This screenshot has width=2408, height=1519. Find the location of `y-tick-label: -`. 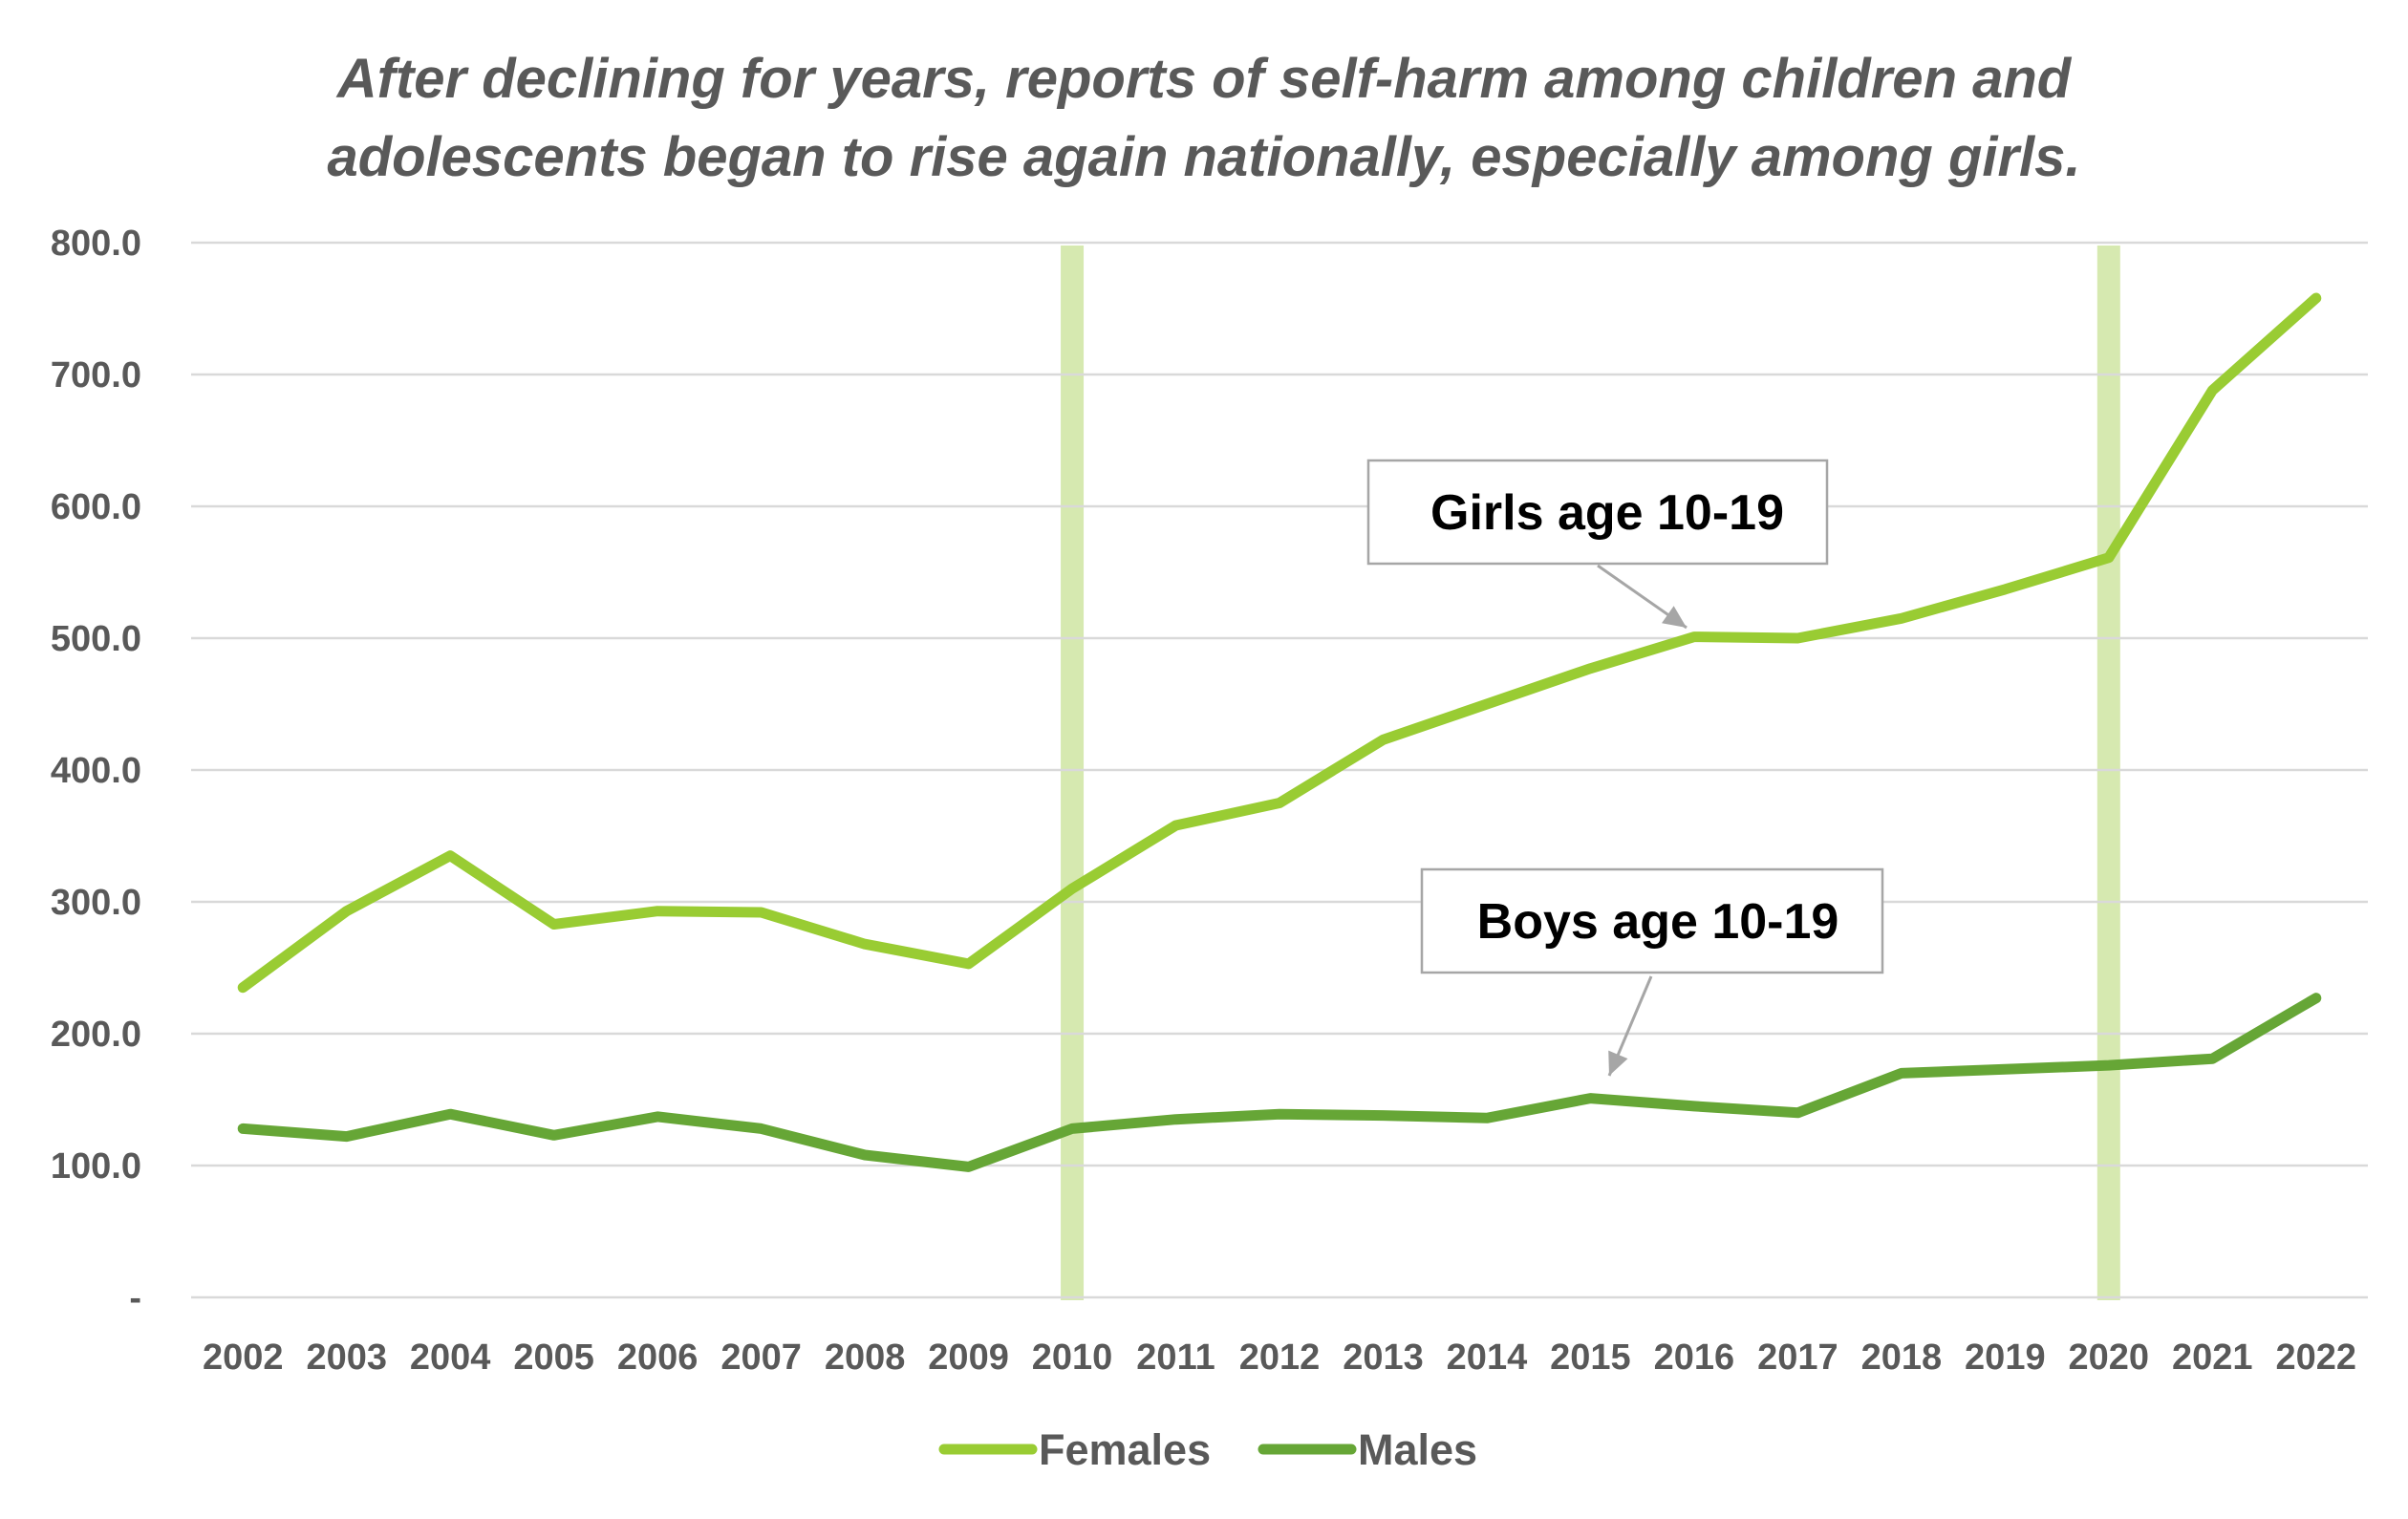

y-tick-label: - is located at coordinates (135, 1298).